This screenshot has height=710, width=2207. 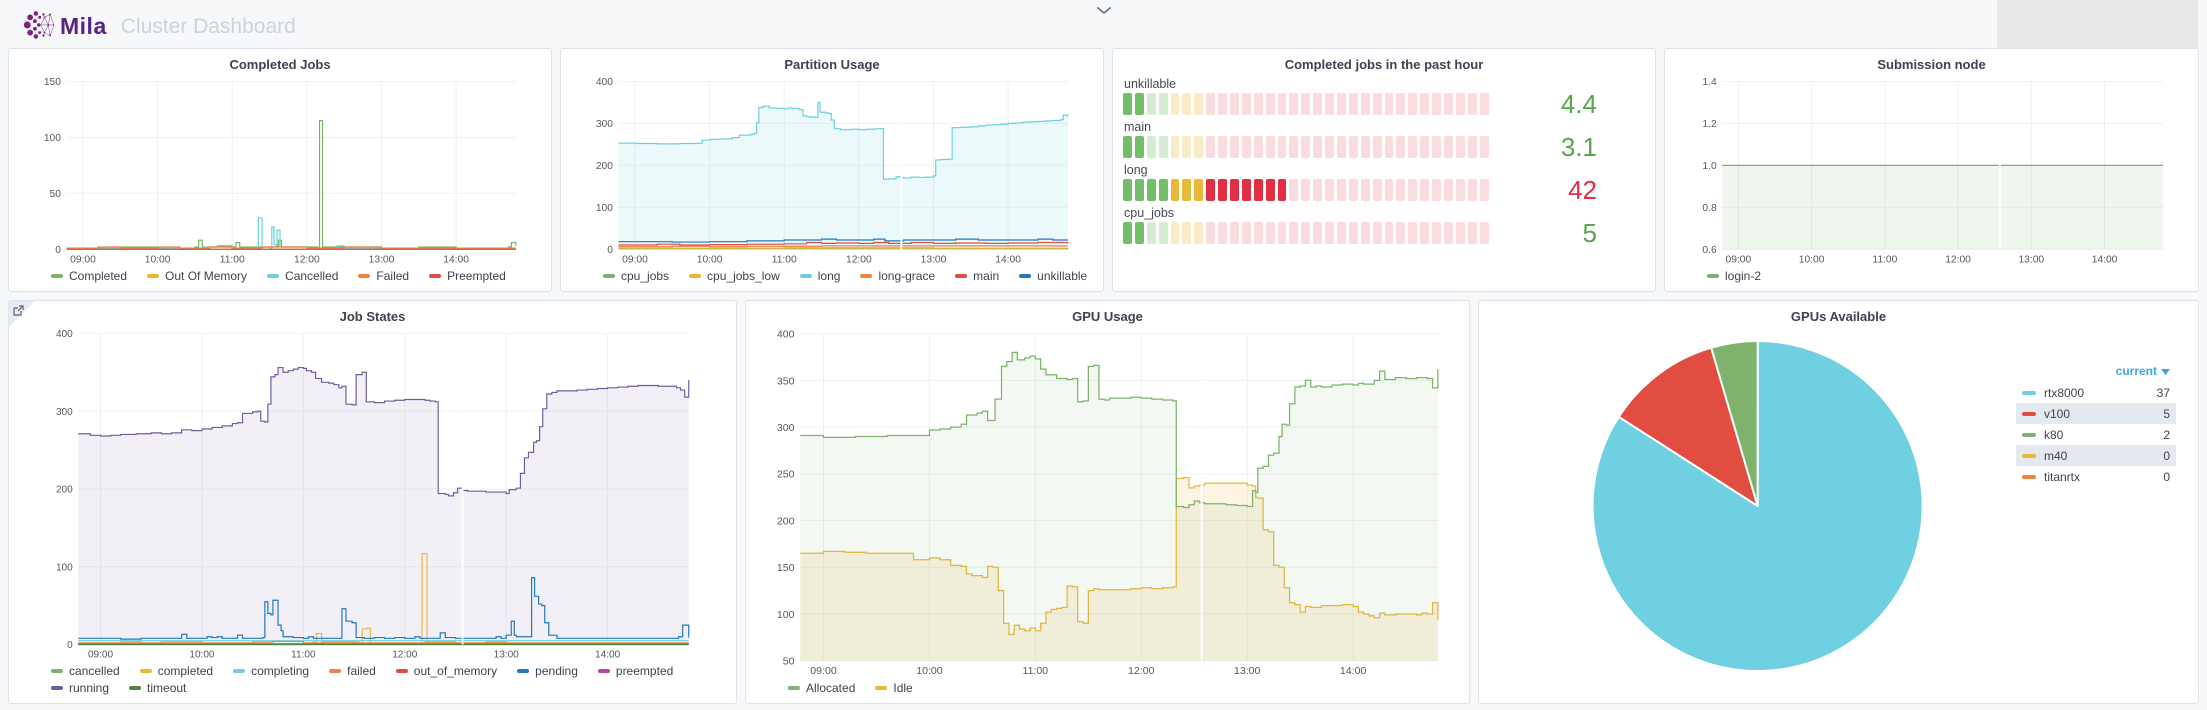 I want to click on legend-label: preempted, so click(x=644, y=671).